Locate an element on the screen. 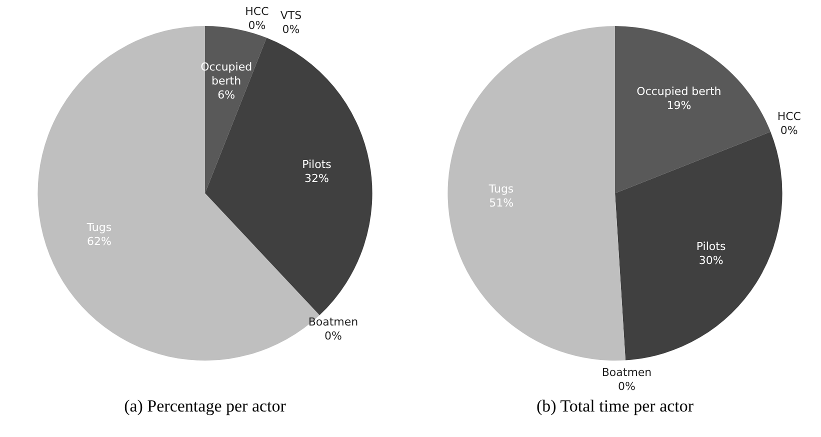  data-label: 62% is located at coordinates (99, 241).